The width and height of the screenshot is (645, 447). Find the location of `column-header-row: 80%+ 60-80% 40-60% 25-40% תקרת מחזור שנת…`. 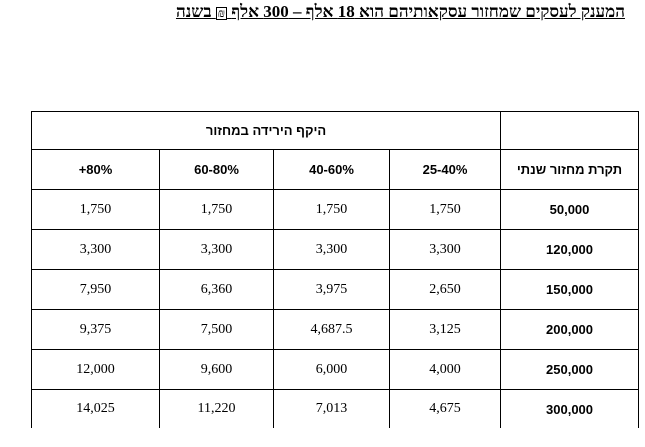

column-header-row: 80%+ 60-80% 40-60% 25-40% תקרת מחזור שנת… is located at coordinates (335, 169).